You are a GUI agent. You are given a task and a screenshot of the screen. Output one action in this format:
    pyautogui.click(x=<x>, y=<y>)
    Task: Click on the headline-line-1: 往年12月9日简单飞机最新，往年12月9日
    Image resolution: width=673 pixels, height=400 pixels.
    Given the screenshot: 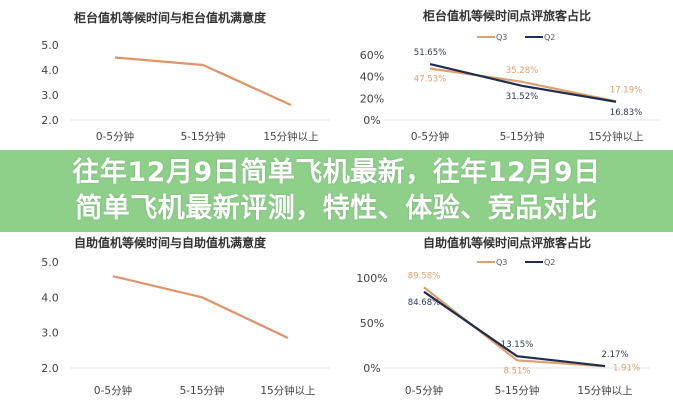 What is the action you would take?
    pyautogui.click(x=336, y=172)
    